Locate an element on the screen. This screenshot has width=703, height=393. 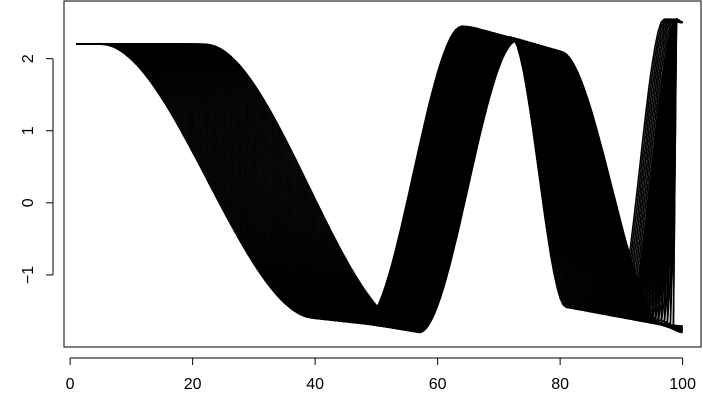
y-axis: −1 0 1 2 is located at coordinates (37, 169).